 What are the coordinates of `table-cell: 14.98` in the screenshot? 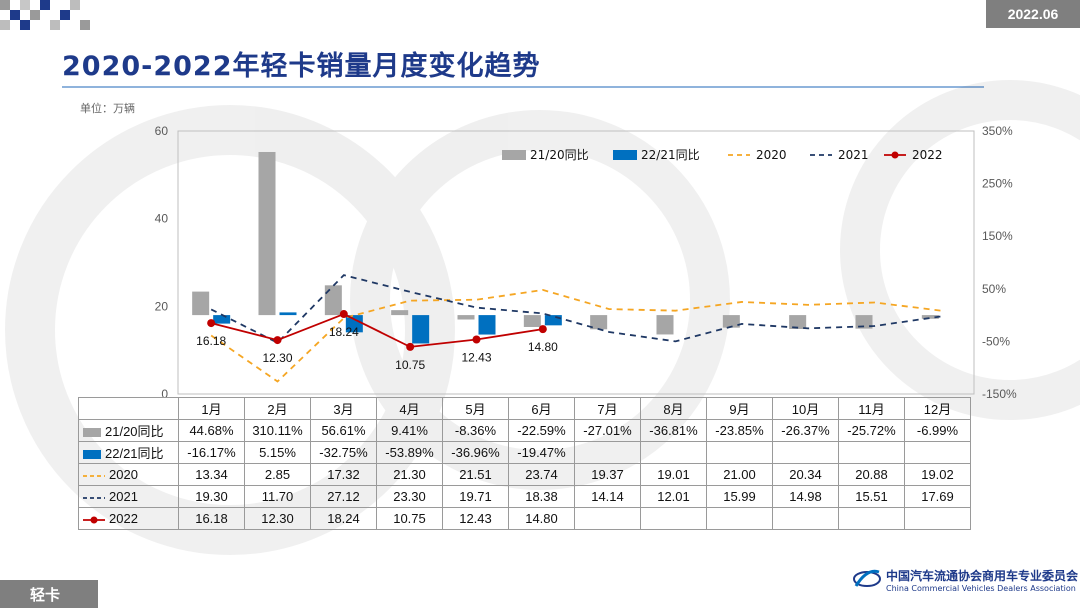 It's located at (805, 496).